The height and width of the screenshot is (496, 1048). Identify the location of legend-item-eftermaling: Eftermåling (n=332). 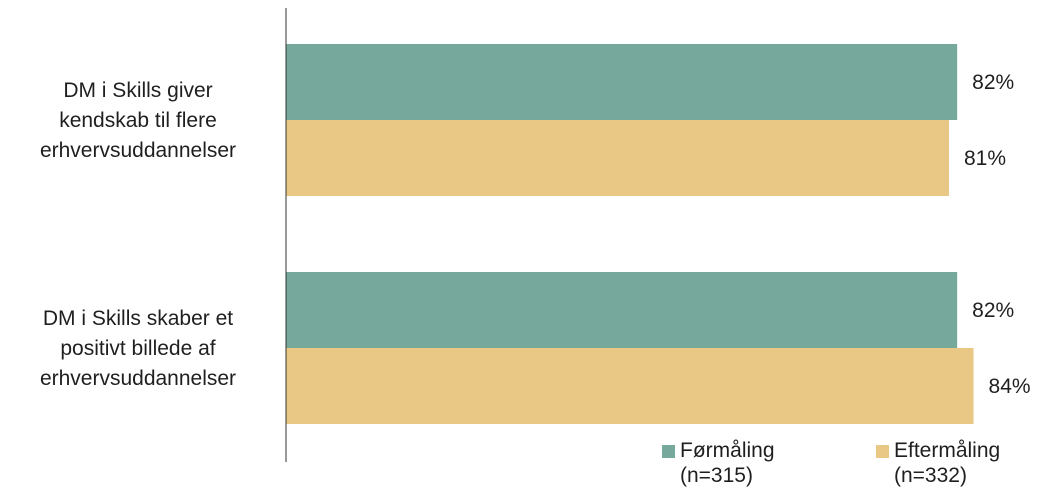
(938, 463).